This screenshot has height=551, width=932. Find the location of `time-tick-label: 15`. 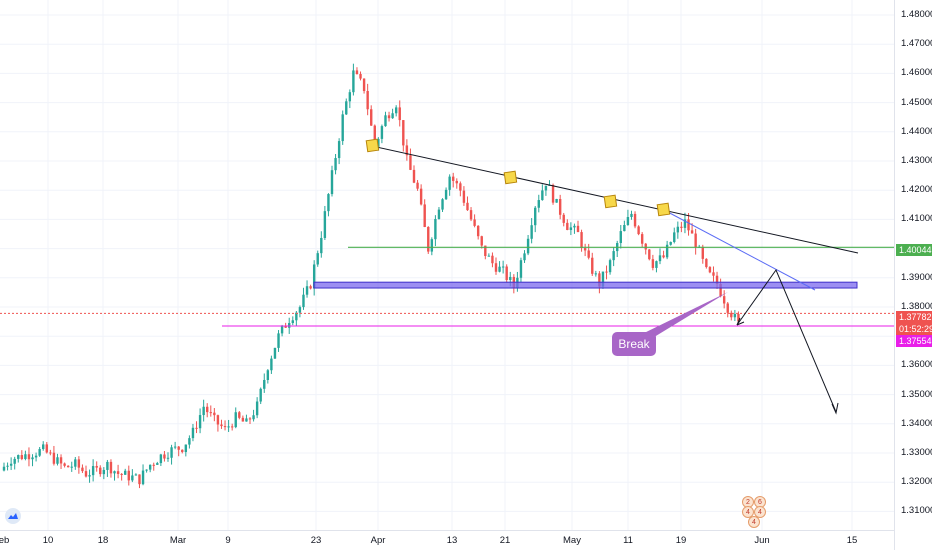

time-tick-label: 15 is located at coordinates (852, 540).